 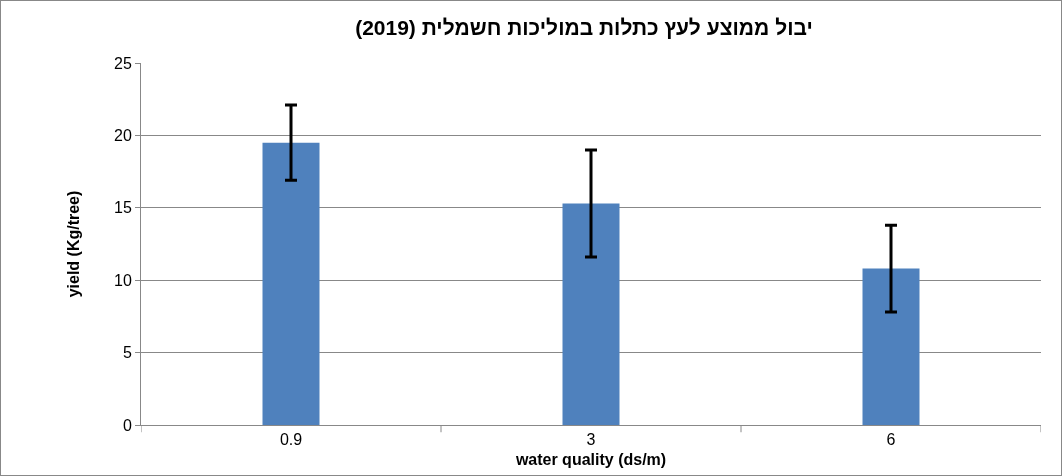 What do you see at coordinates (127, 425) in the screenshot?
I see `y-tick-label: 0` at bounding box center [127, 425].